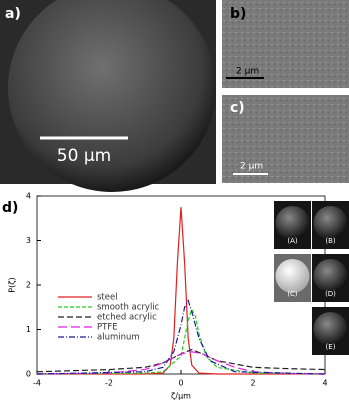 The height and width of the screenshot is (408, 349). What do you see at coordinates (128, 308) in the screenshot?
I see `legend-label: smooth acrylic` at bounding box center [128, 308].